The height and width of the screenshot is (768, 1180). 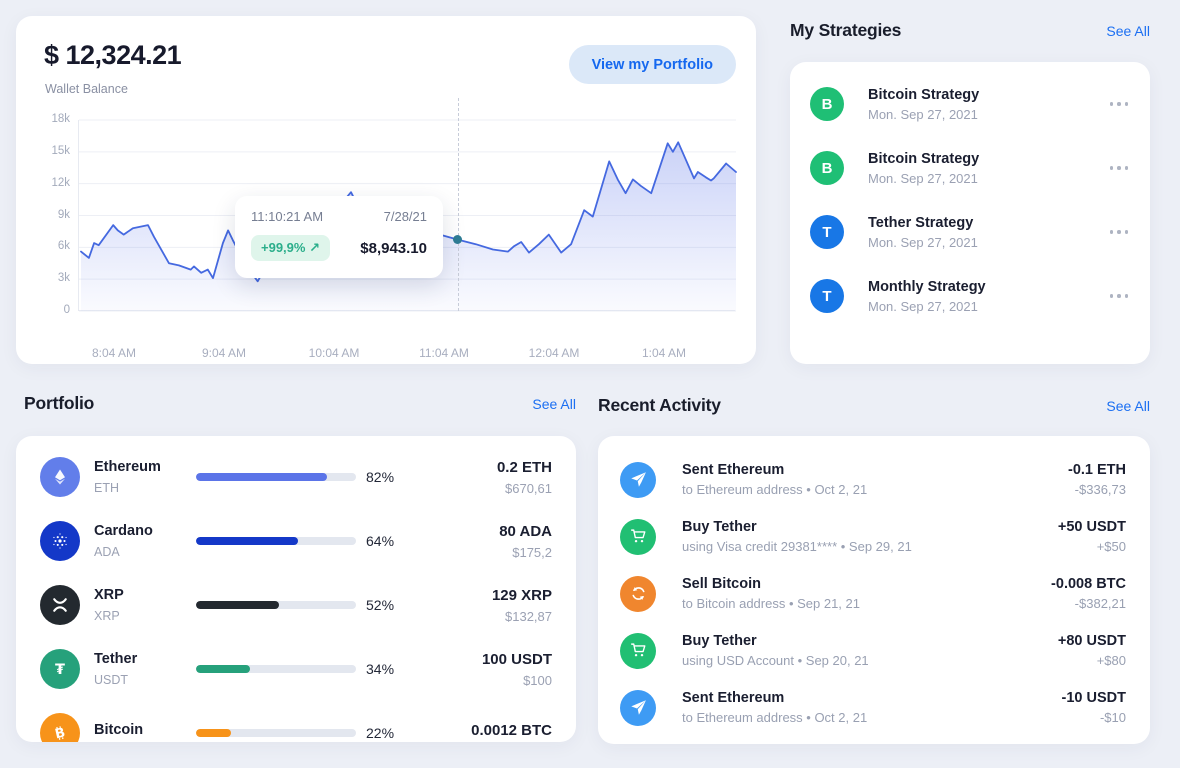 What do you see at coordinates (380, 477) in the screenshot?
I see `allocation-percent: 82%` at bounding box center [380, 477].